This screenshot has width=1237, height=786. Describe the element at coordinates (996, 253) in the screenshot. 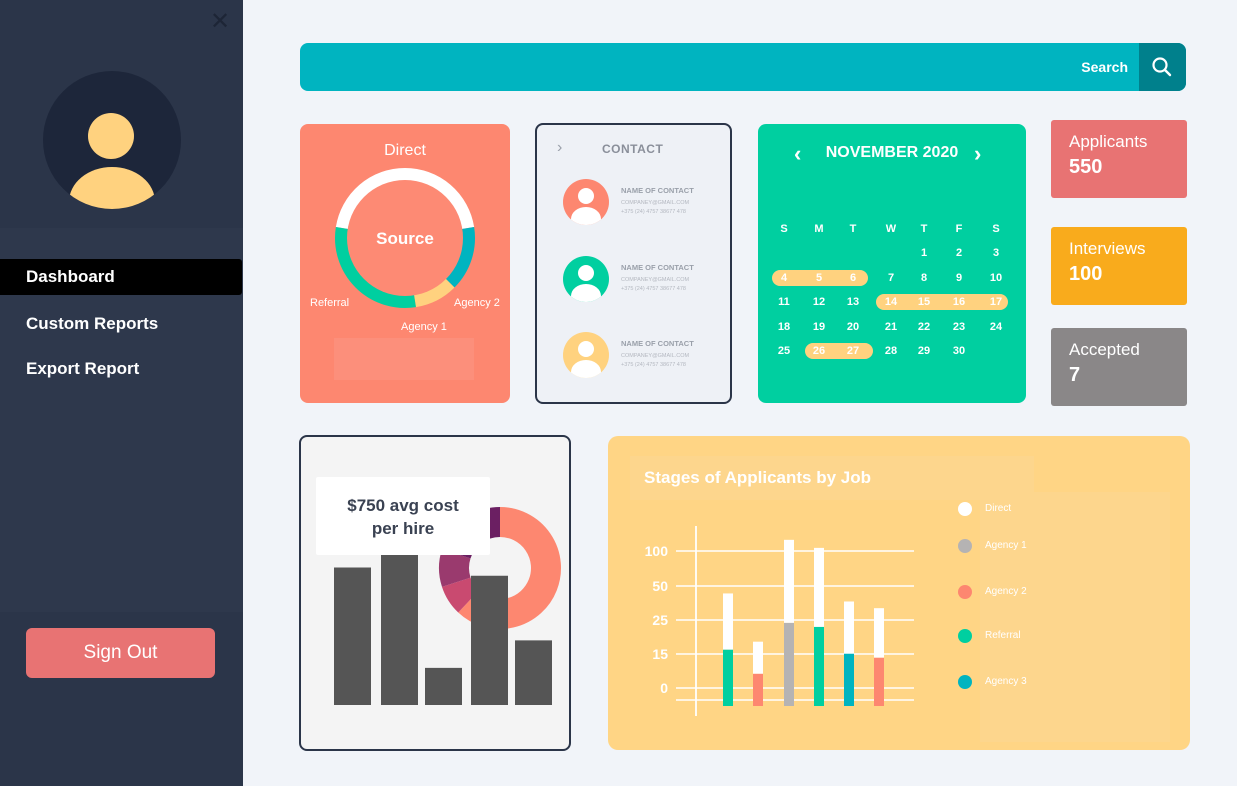

I see `calendar-day: 3` at that location.